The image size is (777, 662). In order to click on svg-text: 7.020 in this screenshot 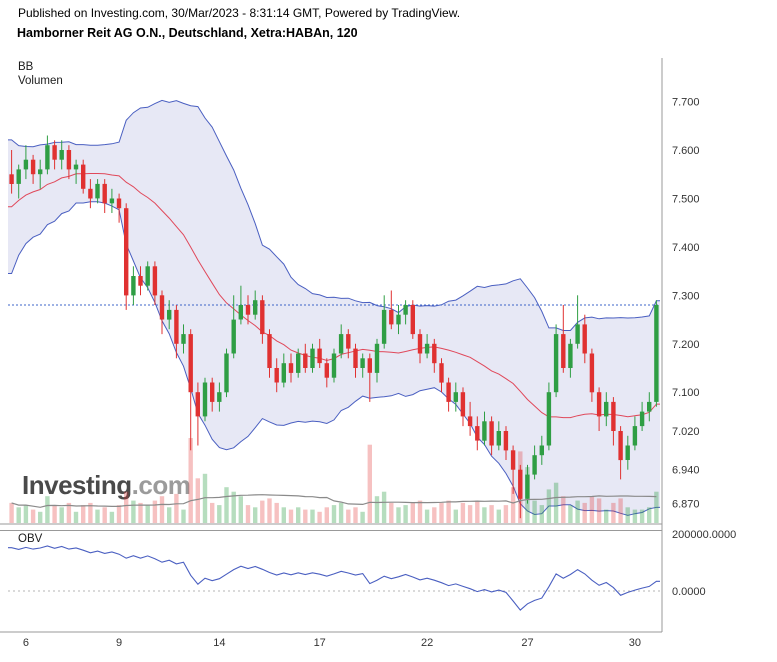, I will do `click(686, 432)`.